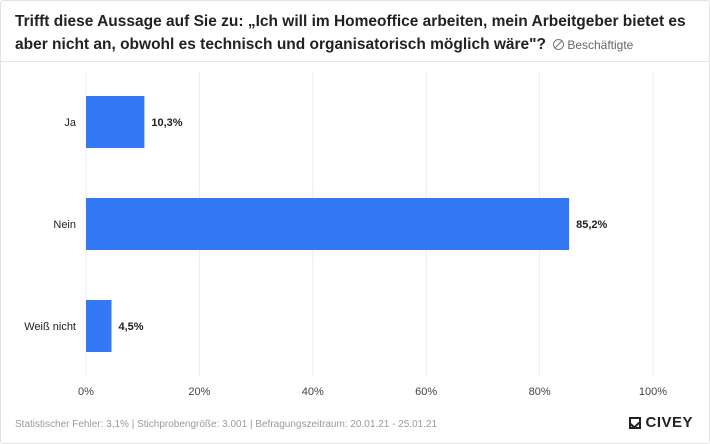 This screenshot has width=710, height=444. What do you see at coordinates (50, 327) in the screenshot?
I see `category-label: Weiß nicht` at bounding box center [50, 327].